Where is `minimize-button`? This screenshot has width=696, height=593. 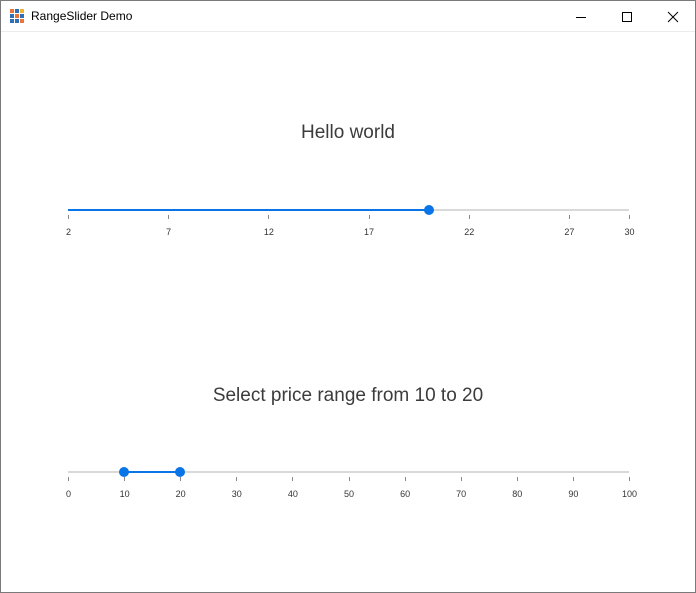 minimize-button is located at coordinates (581, 16).